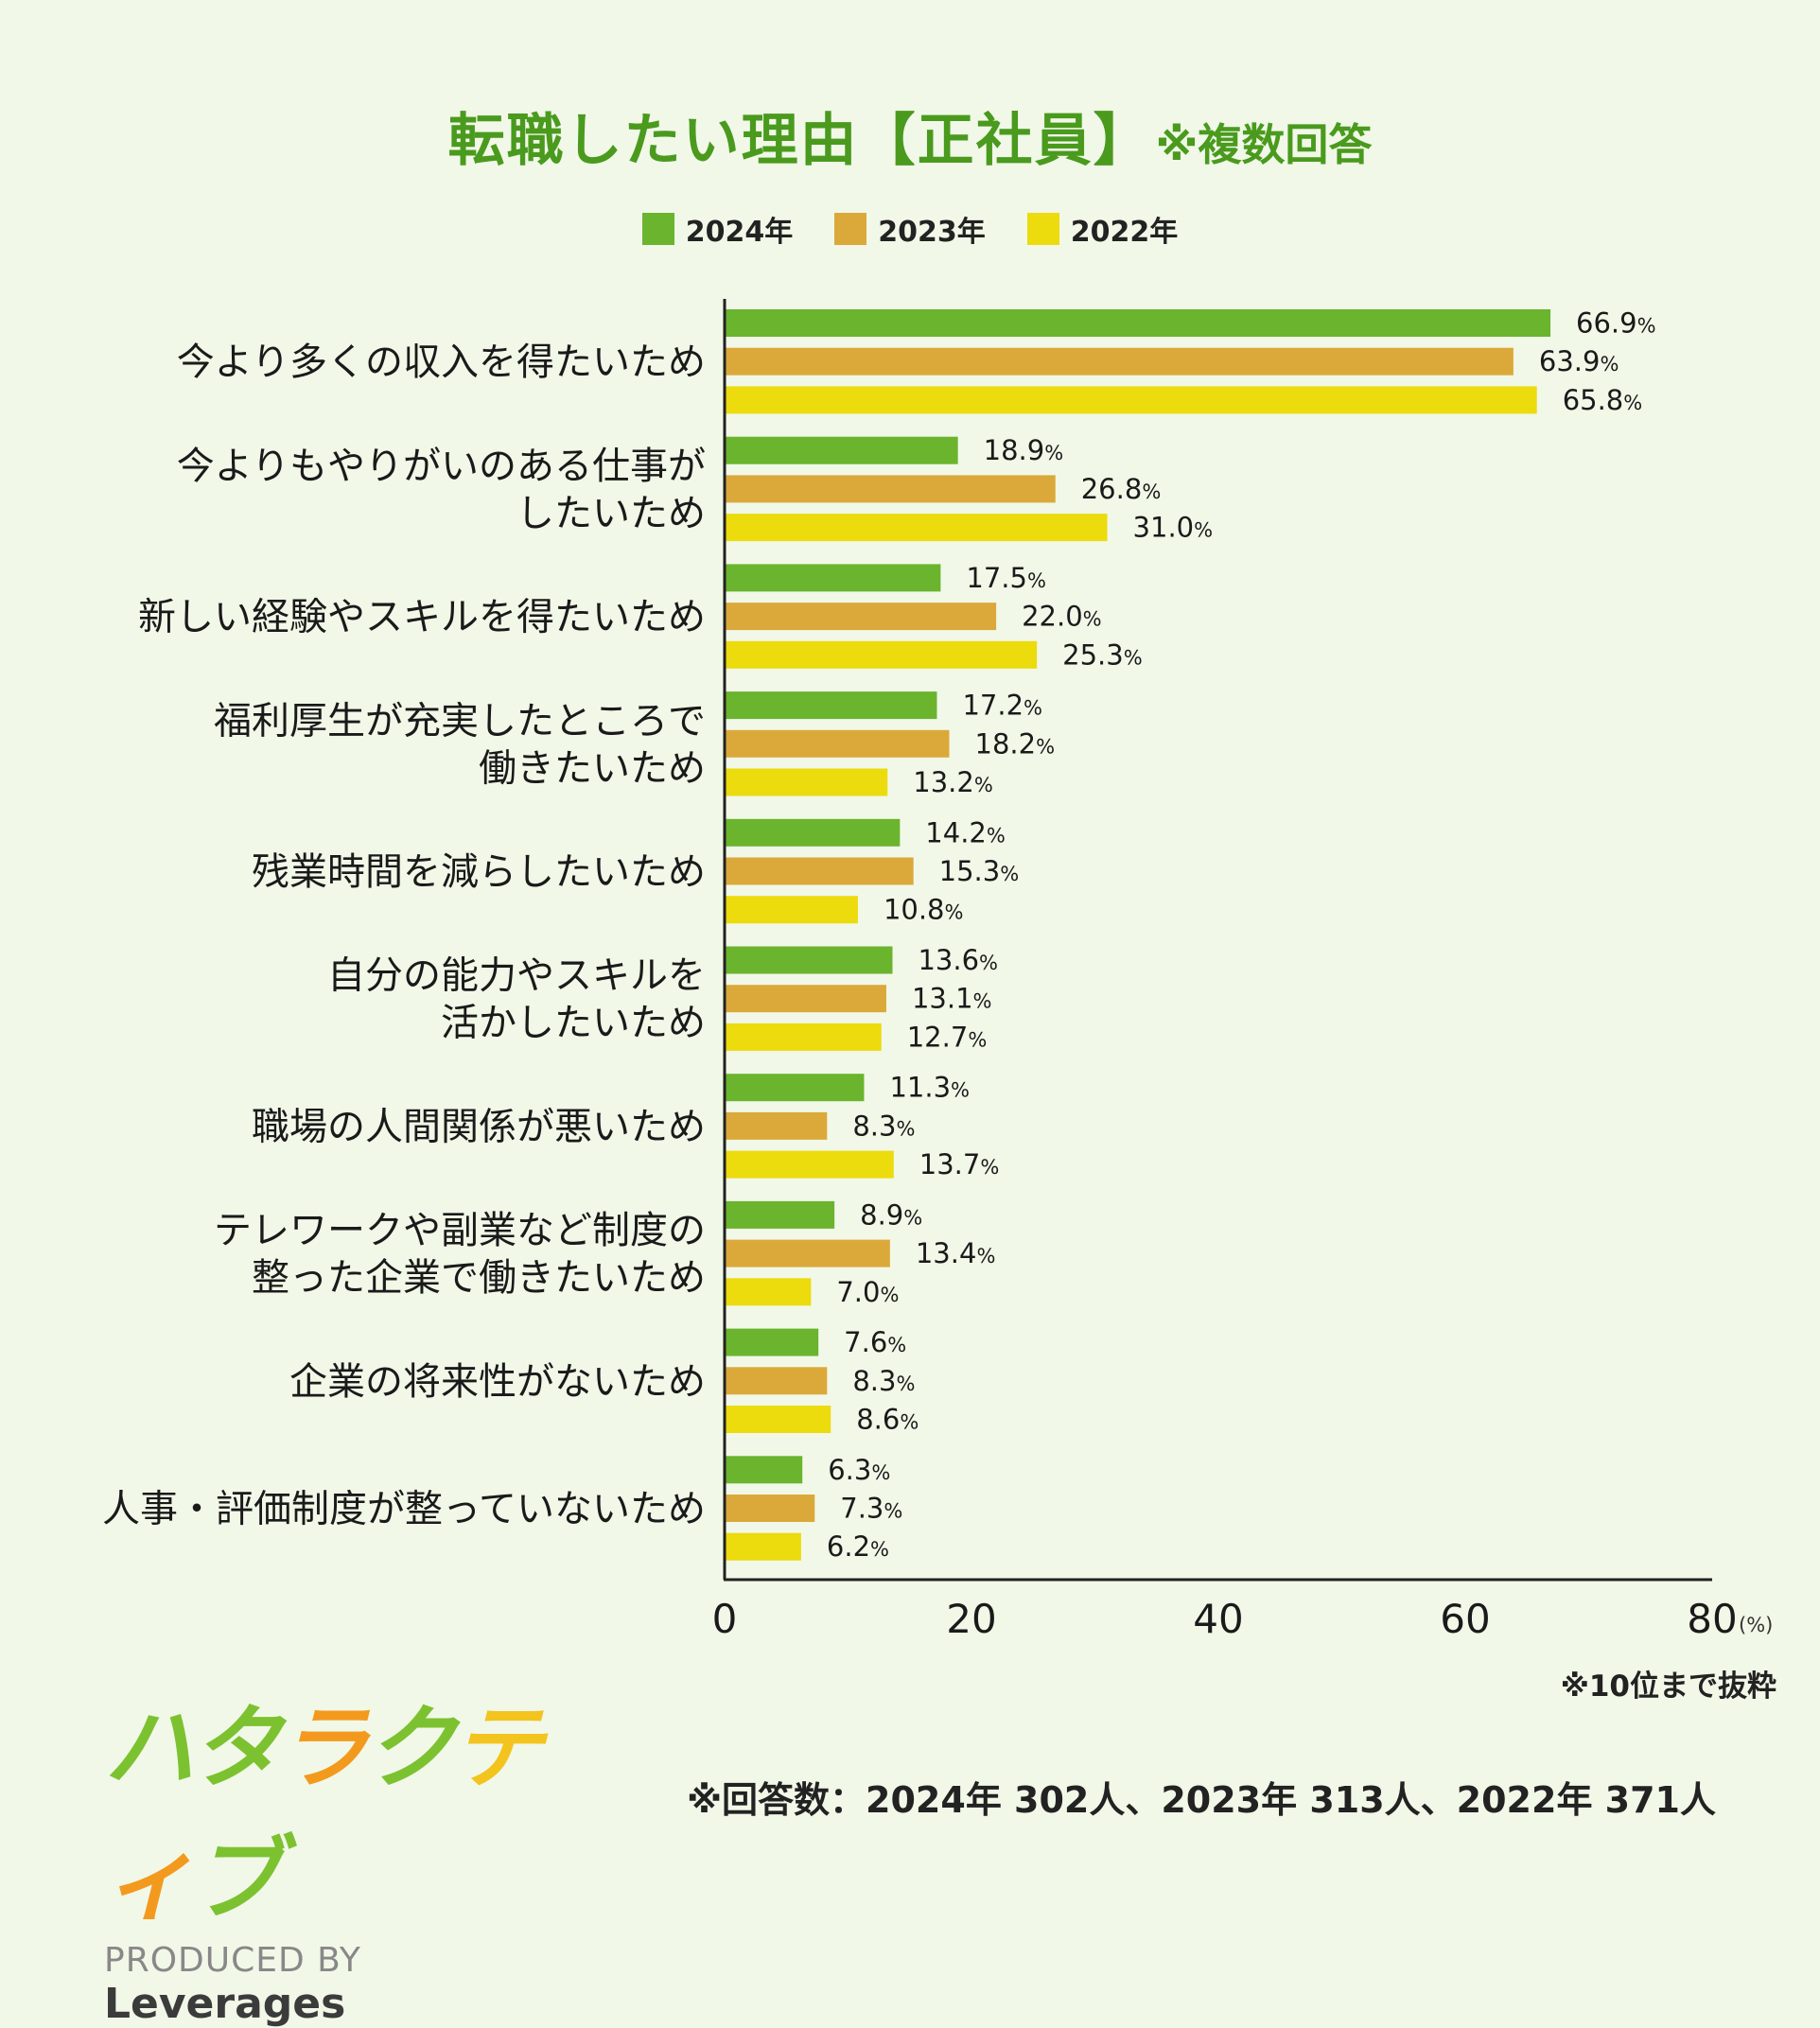 This screenshot has width=1820, height=2028. Describe the element at coordinates (1465, 1619) in the screenshot. I see `x-tick-label: 60` at that location.